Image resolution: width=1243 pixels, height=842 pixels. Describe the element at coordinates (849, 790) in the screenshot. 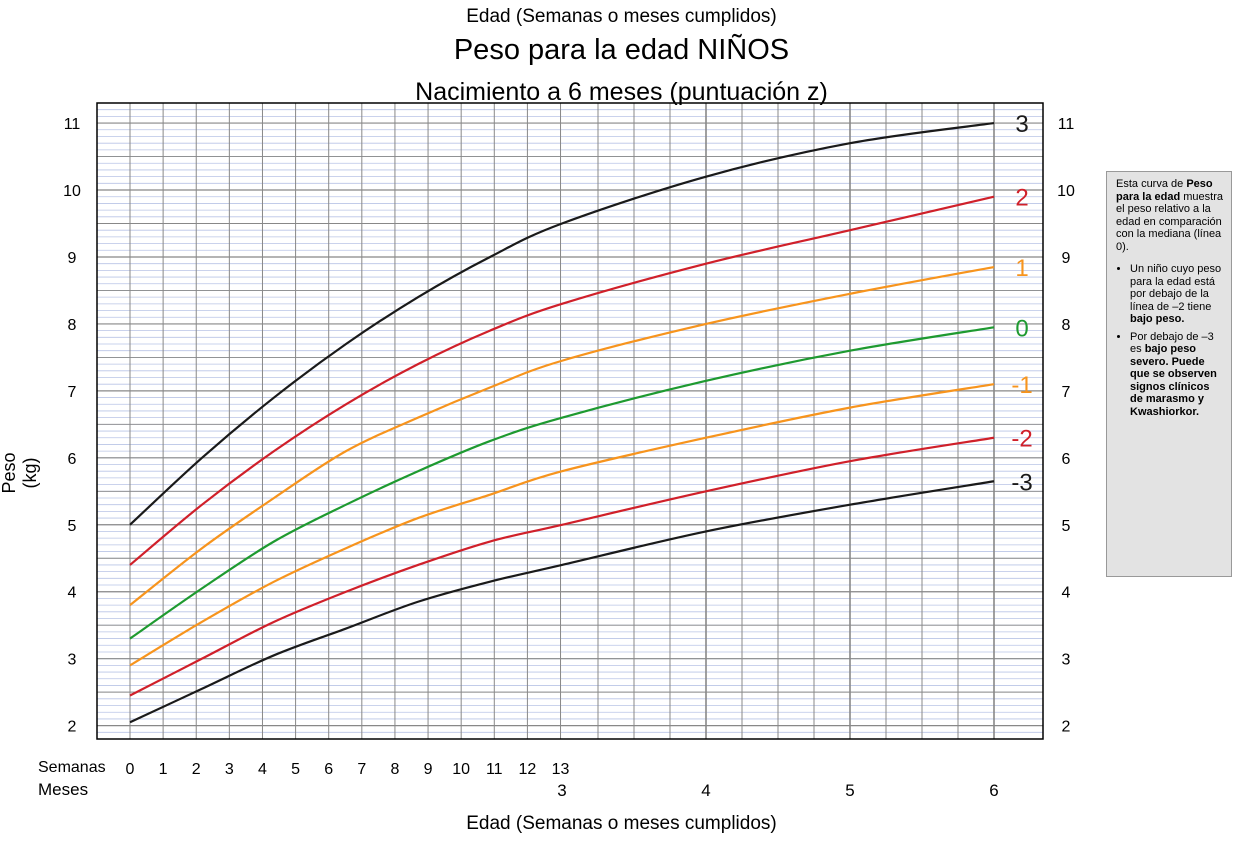

I see `month-tick-label: 5` at that location.